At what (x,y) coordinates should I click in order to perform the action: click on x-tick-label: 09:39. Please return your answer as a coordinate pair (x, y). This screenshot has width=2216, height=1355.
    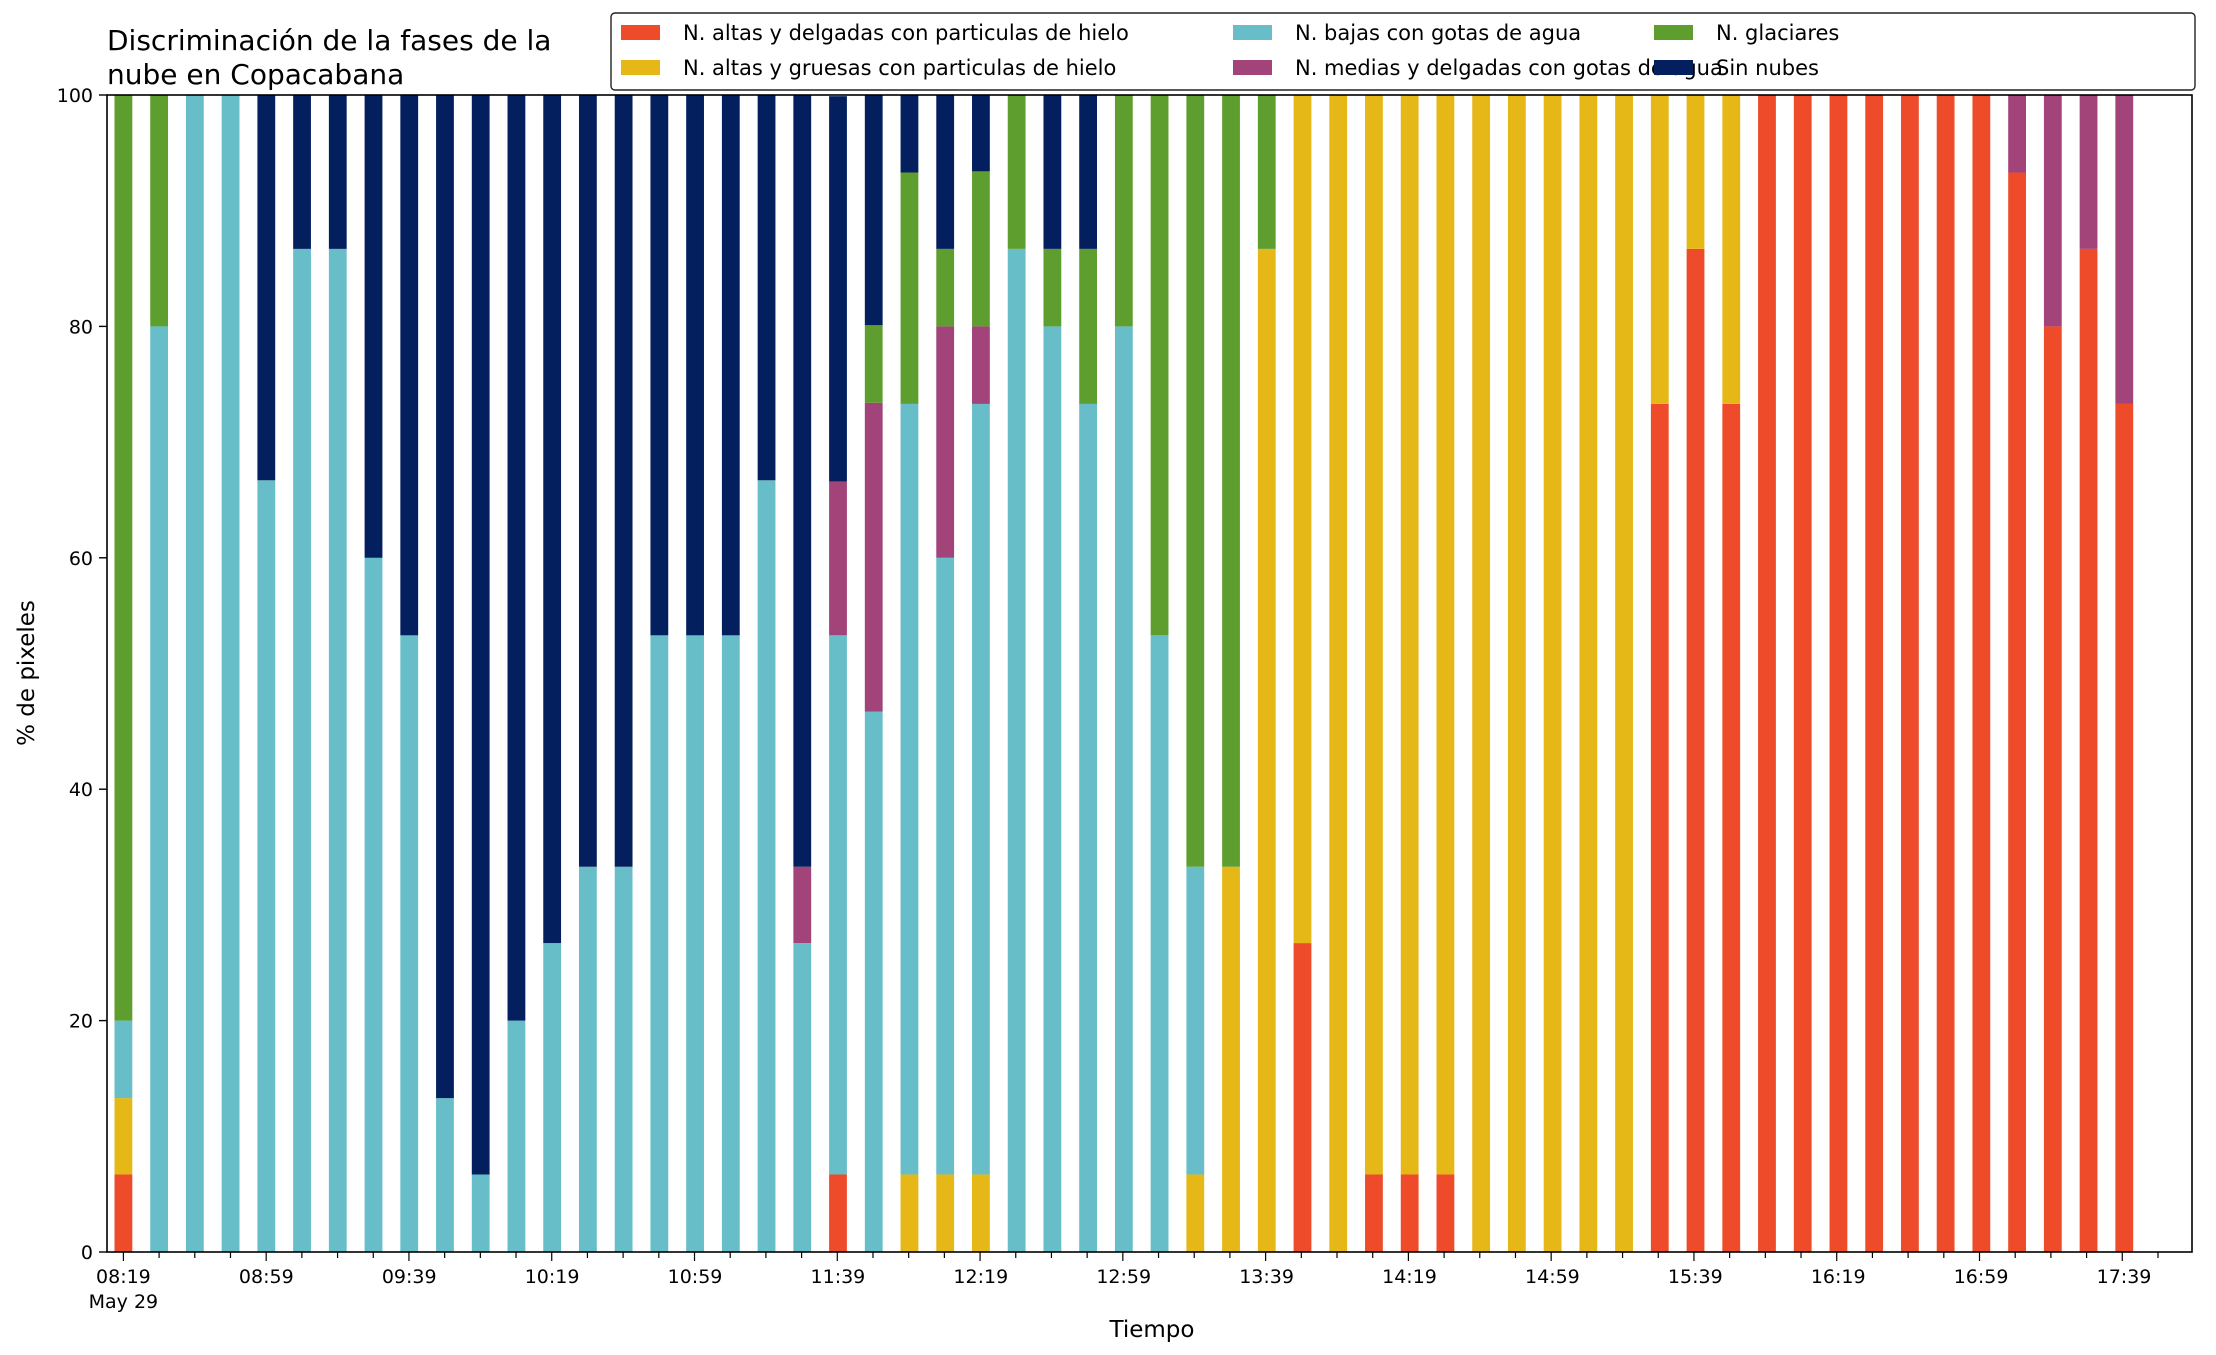
    Looking at the image, I should click on (409, 1277).